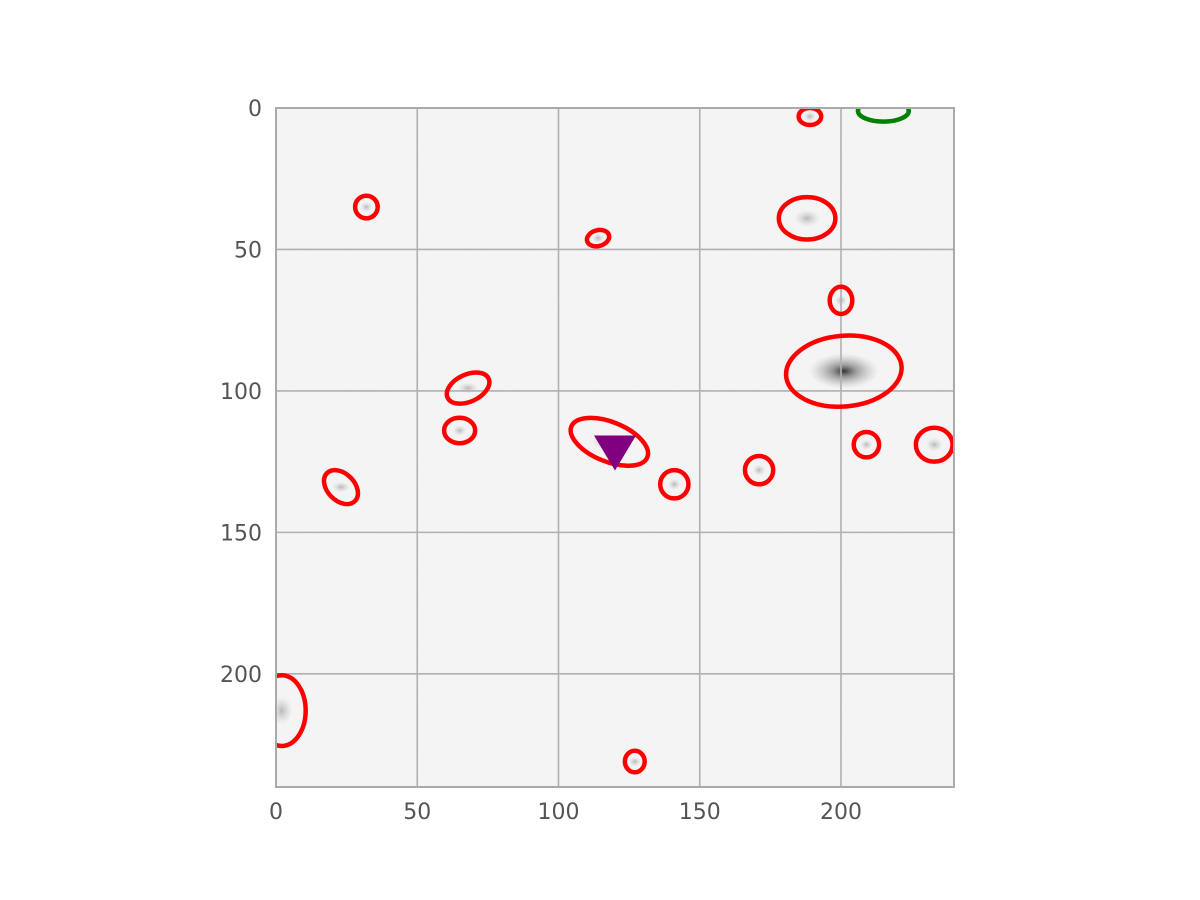  Describe the element at coordinates (559, 812) in the screenshot. I see `x-tick-label: 100` at that location.